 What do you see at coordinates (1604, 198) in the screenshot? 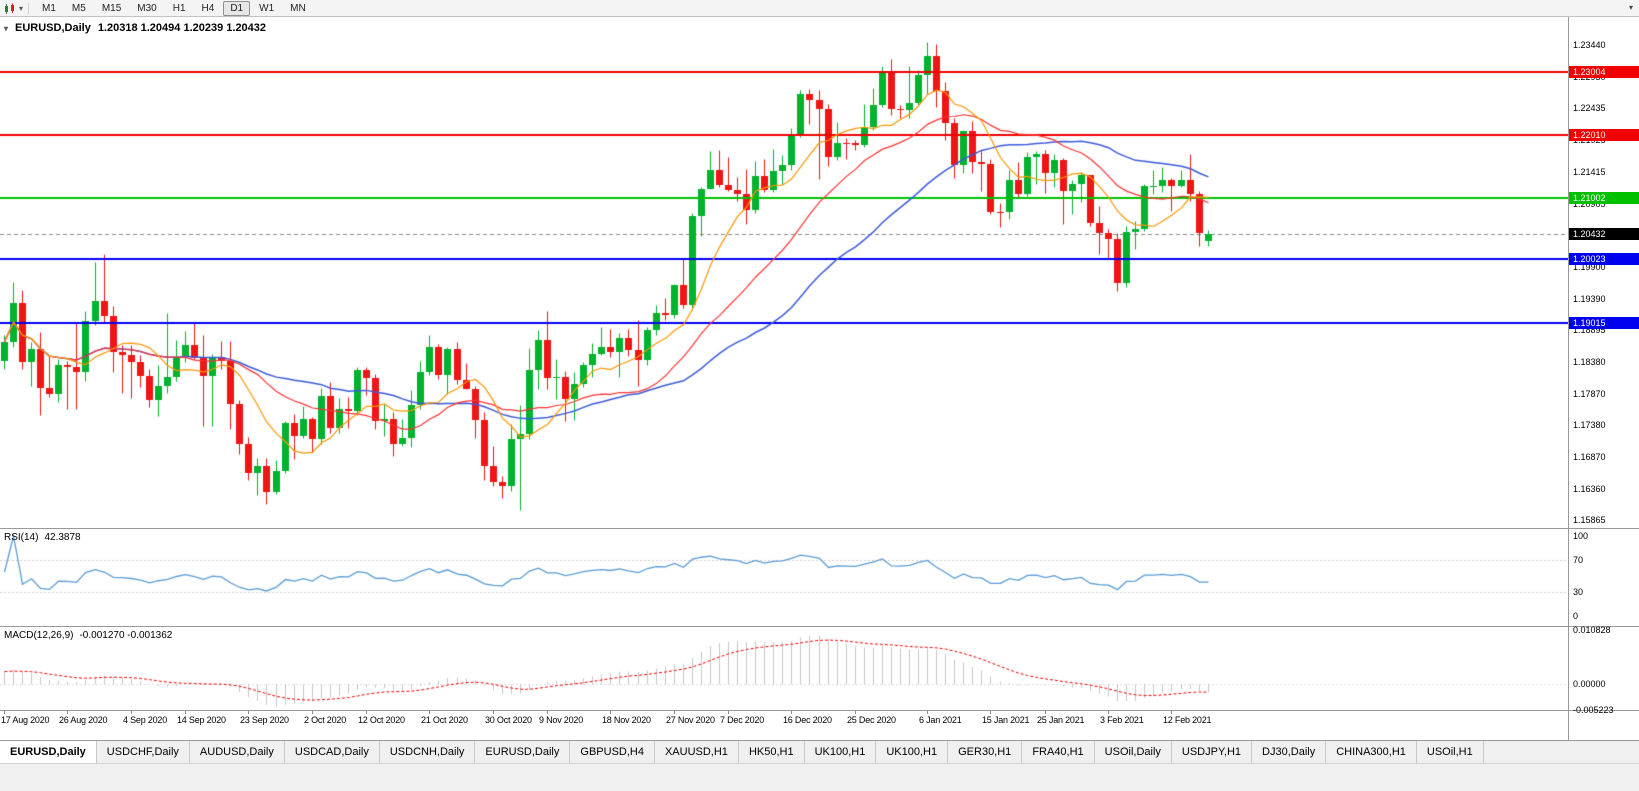
I see `level-price-badge: 1.21002` at bounding box center [1604, 198].